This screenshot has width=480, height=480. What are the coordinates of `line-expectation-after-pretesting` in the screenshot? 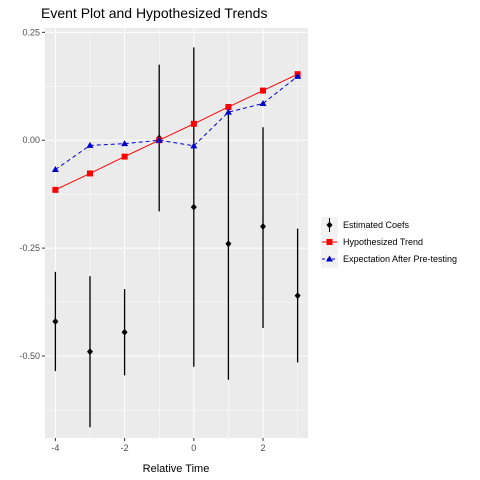 It's located at (176, 122).